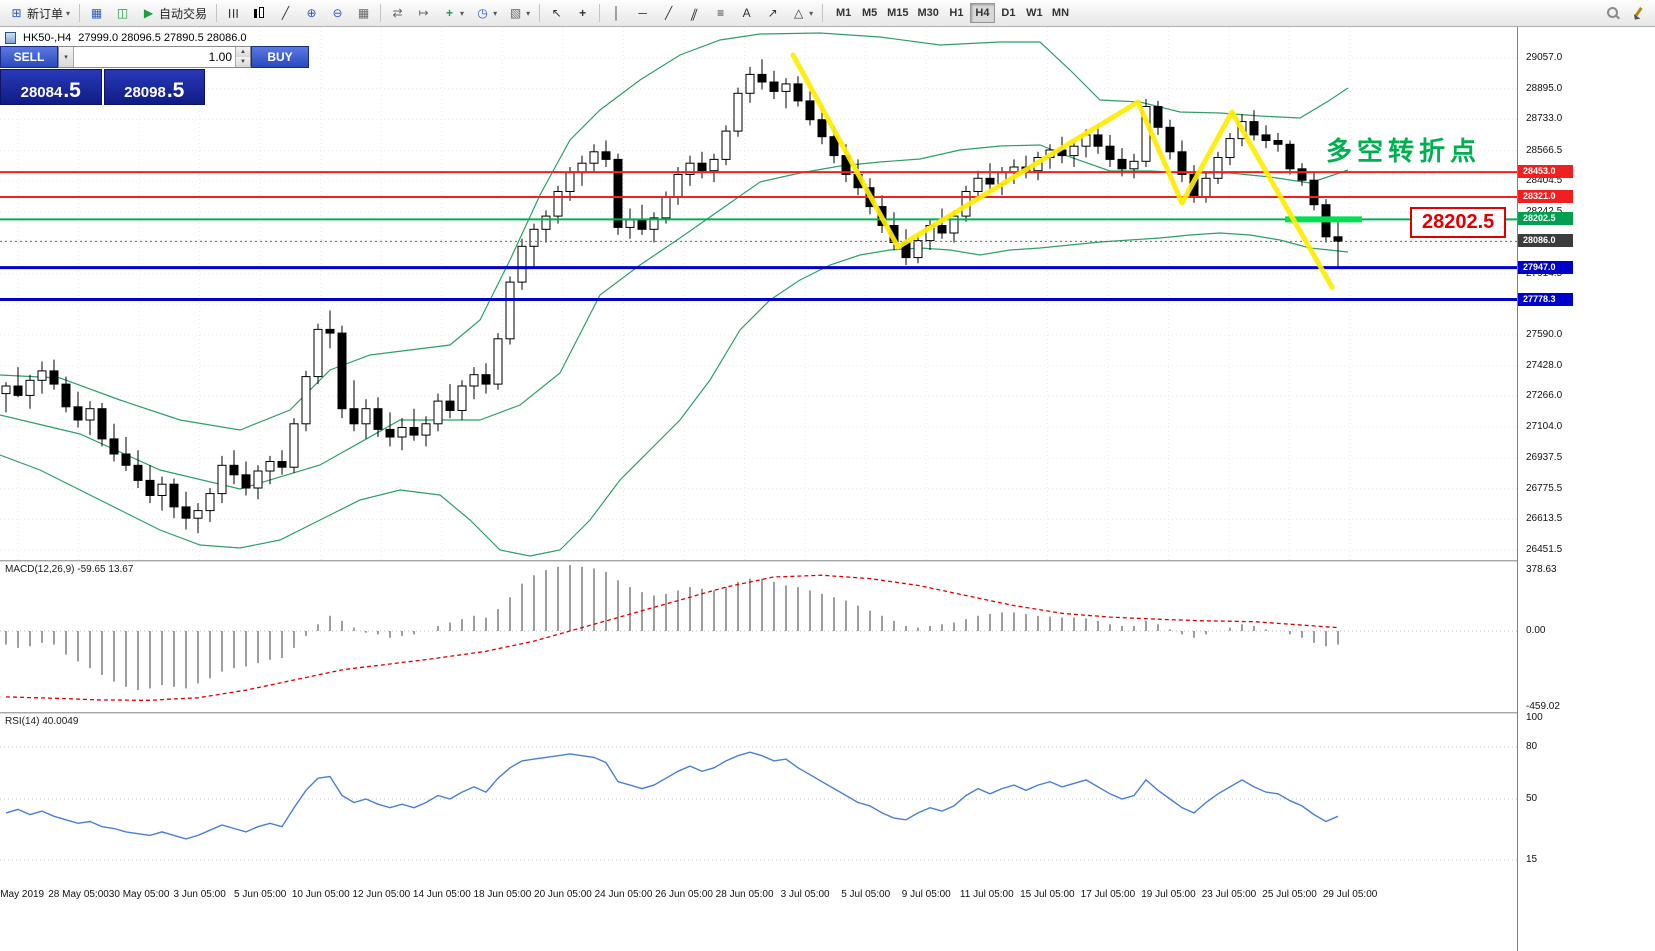 This screenshot has width=1655, height=951. Describe the element at coordinates (1545, 241) in the screenshot. I see `price-tag: 28086.0` at that location.